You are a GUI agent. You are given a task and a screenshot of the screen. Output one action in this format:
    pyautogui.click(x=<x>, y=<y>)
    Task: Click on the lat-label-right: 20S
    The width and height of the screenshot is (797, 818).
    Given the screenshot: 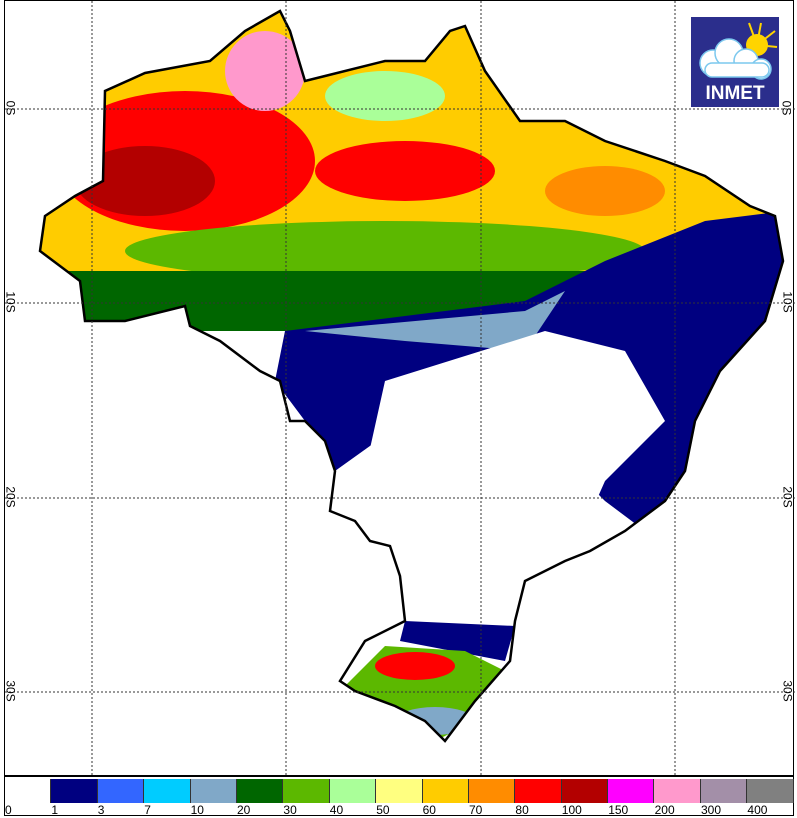 What is the action you would take?
    pyautogui.click(x=787, y=497)
    